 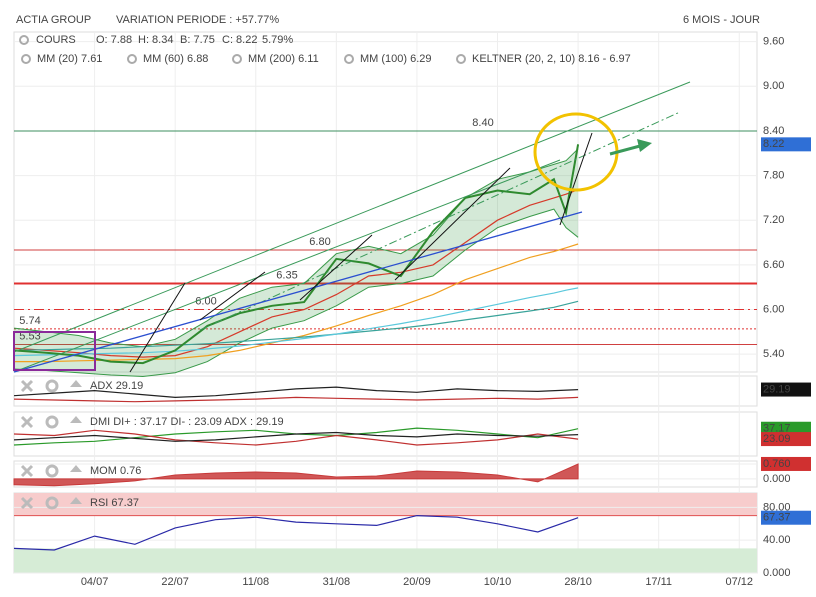 What do you see at coordinates (498, 582) in the screenshot?
I see `x-tick-label: 10/10` at bounding box center [498, 582].